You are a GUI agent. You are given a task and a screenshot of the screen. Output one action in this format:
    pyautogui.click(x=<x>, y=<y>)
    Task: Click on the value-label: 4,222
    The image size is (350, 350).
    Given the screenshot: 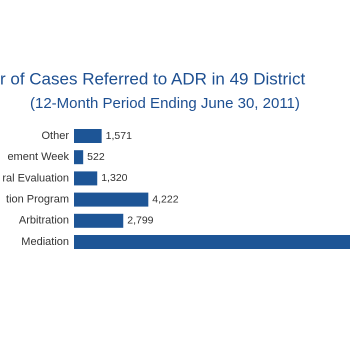 What is the action you would take?
    pyautogui.click(x=165, y=199)
    